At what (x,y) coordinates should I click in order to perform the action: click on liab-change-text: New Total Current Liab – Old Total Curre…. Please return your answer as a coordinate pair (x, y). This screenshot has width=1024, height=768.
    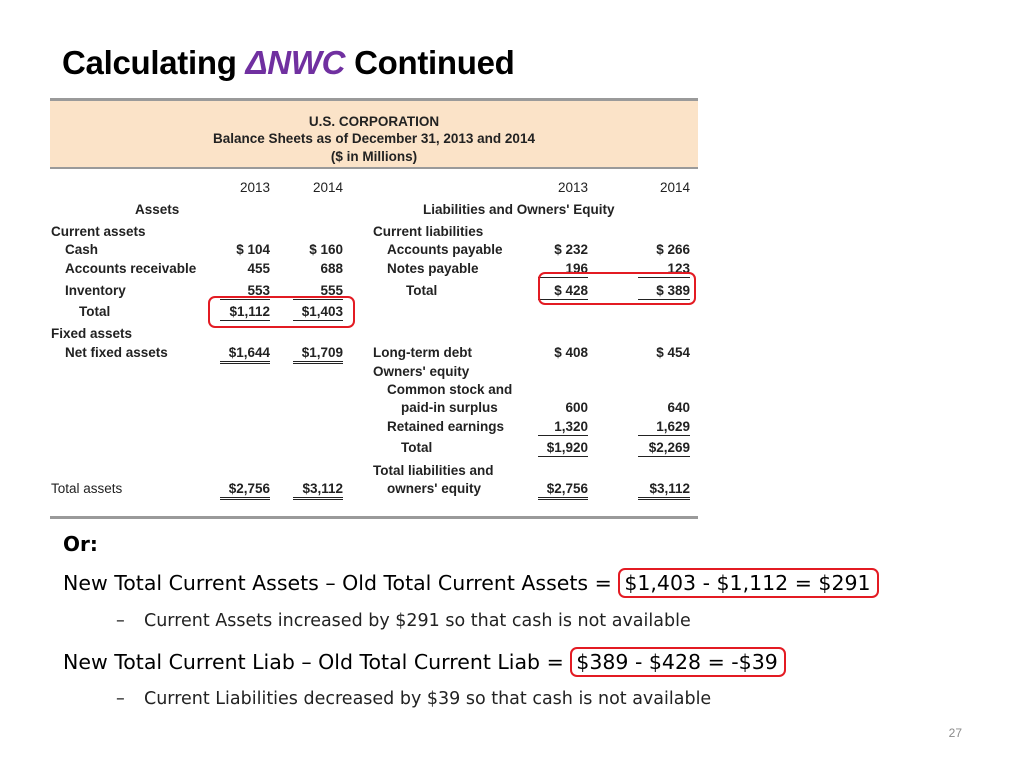
    Looking at the image, I should click on (317, 662).